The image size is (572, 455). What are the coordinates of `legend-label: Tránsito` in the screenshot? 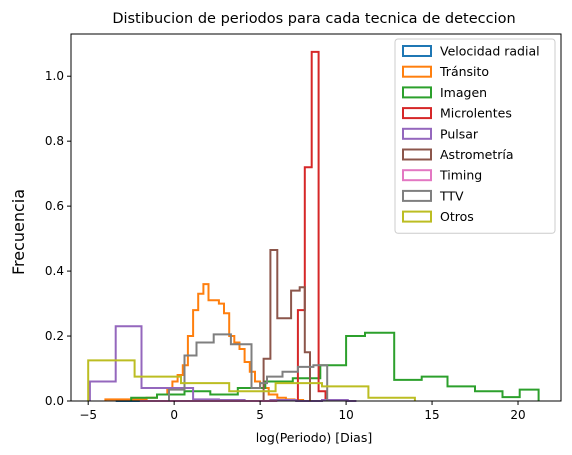 It's located at (464, 71).